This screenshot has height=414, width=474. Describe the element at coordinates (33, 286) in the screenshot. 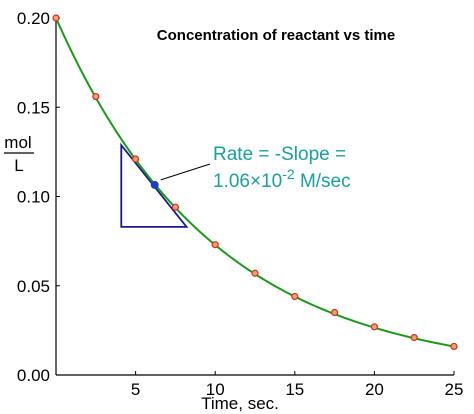

I see `y-tick-label: 0.05` at that location.